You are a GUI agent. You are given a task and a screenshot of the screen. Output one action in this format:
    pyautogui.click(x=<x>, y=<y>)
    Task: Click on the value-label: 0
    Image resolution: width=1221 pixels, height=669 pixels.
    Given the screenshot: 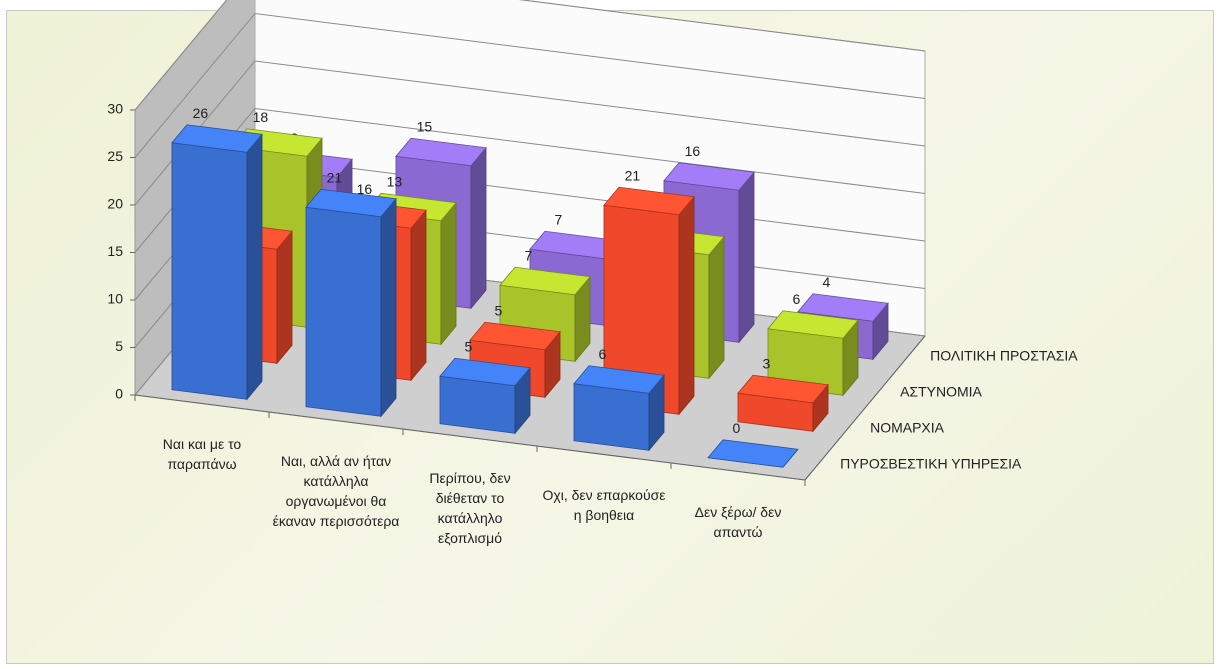 What is the action you would take?
    pyautogui.click(x=736, y=428)
    